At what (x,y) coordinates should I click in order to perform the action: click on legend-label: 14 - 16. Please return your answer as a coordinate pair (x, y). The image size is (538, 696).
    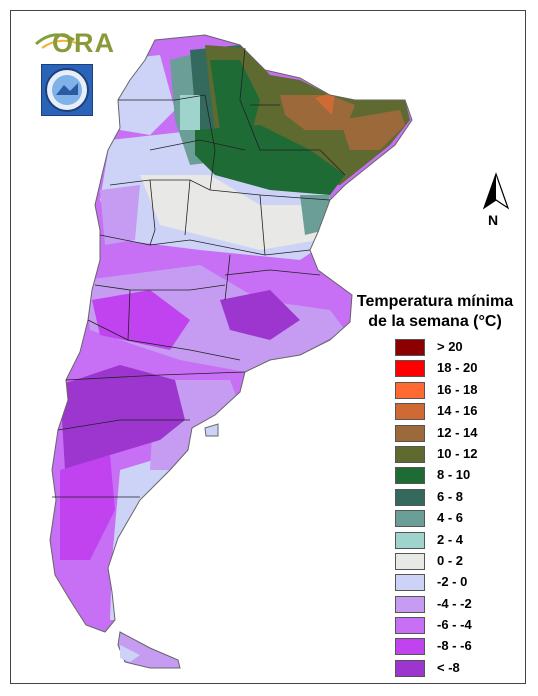
    Looking at the image, I should click on (457, 411).